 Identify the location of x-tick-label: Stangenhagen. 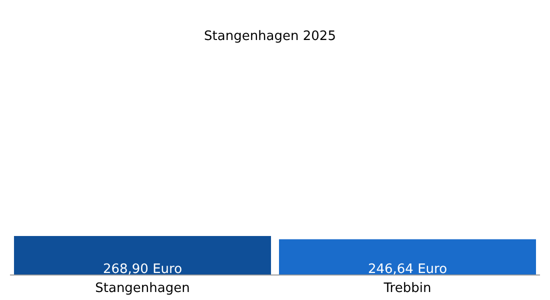
(142, 288).